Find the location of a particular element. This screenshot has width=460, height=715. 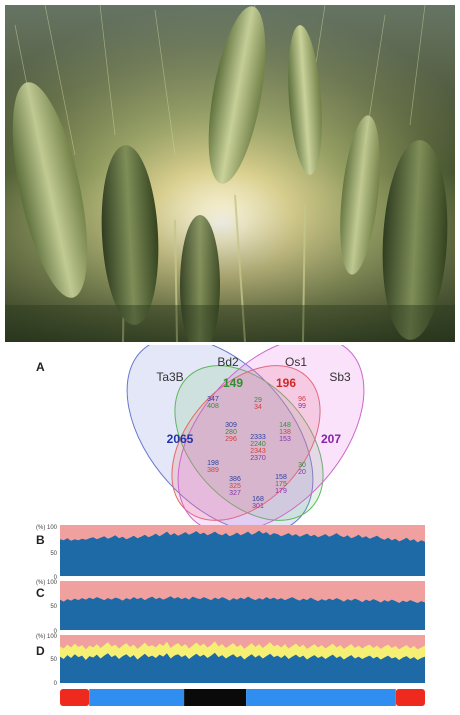

svg-text: 347 is located at coordinates (213, 399).